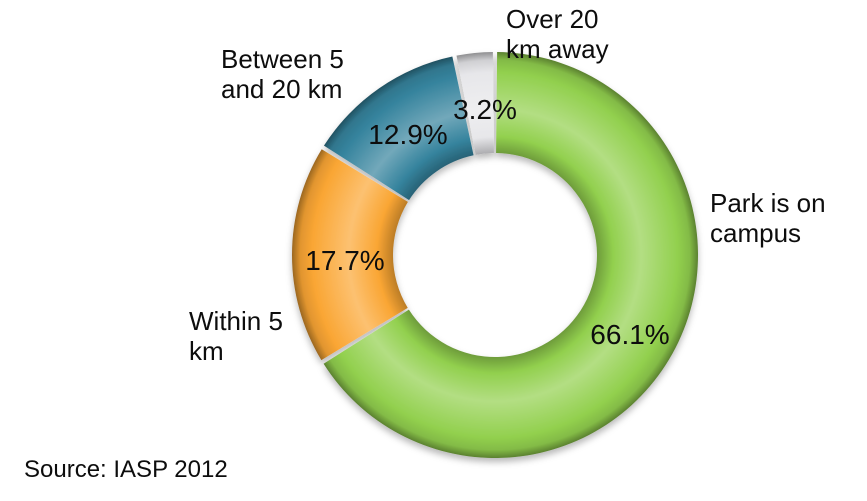  I want to click on label-line: and 20 km, so click(282, 89).